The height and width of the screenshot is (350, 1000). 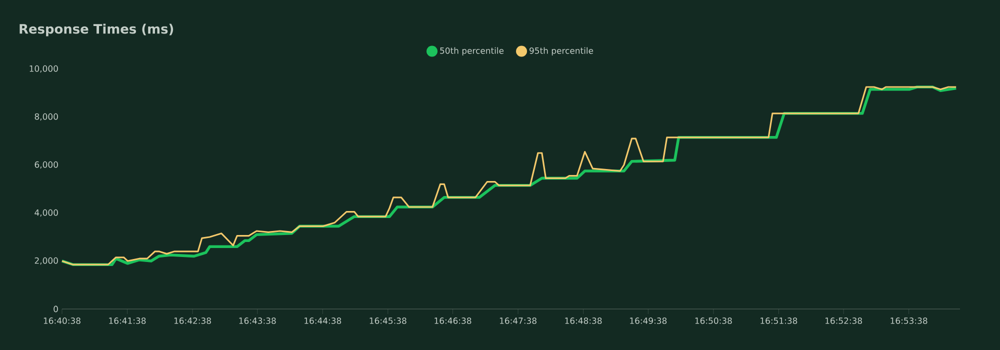 What do you see at coordinates (648, 321) in the screenshot?
I see `x-tick-label: 16:49:38` at bounding box center [648, 321].